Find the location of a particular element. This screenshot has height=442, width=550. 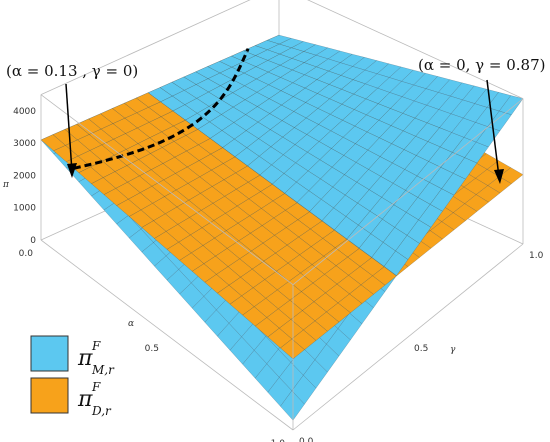

annotation-left-arrowhead is located at coordinates (72, 170).